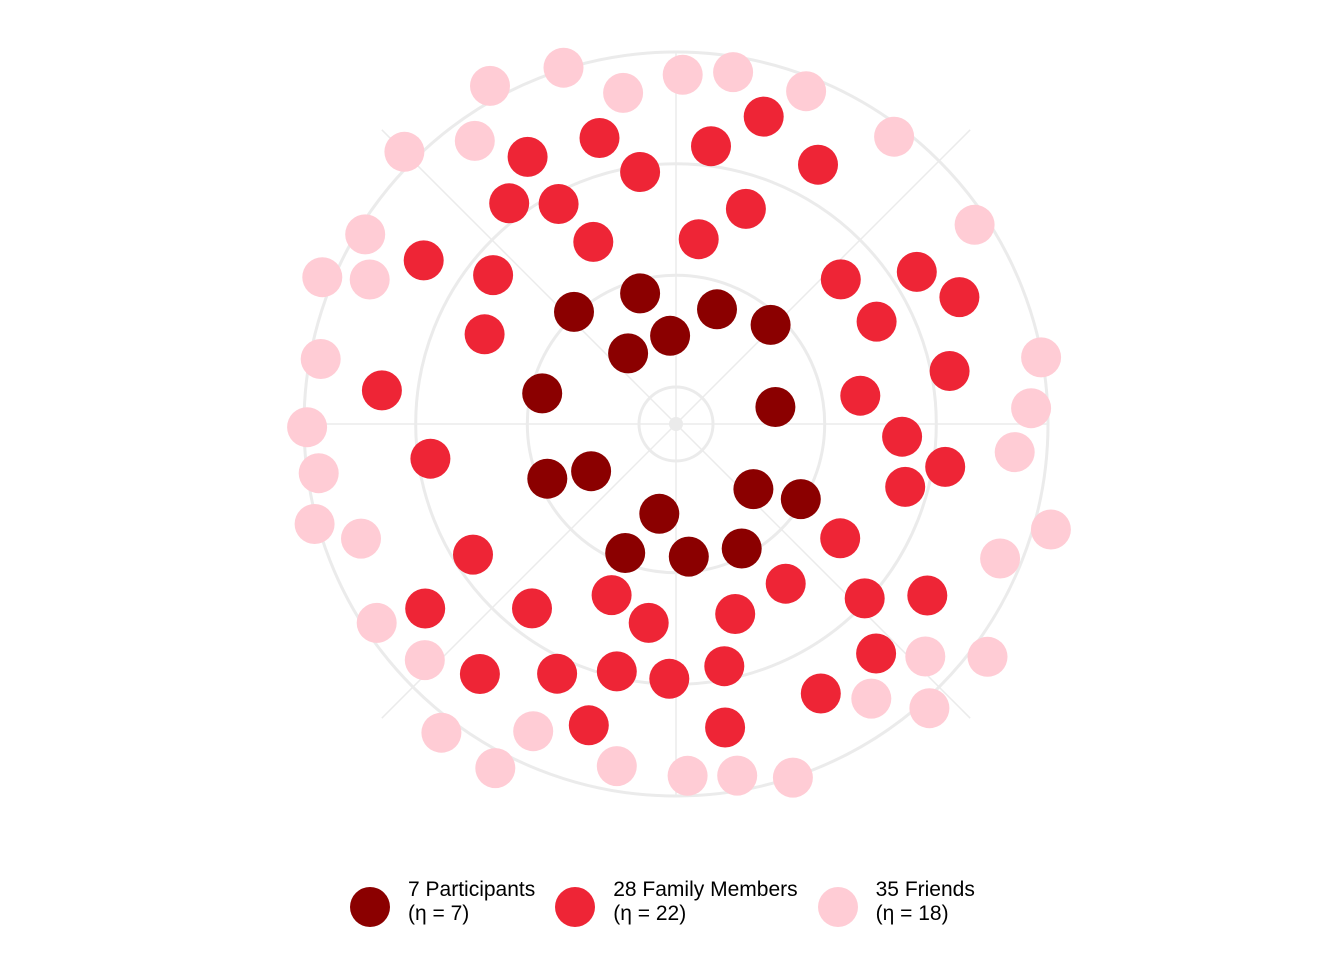 This screenshot has height=960, width=1344. What do you see at coordinates (529, 277) in the screenshot?
I see `grid-spoke` at bounding box center [529, 277].